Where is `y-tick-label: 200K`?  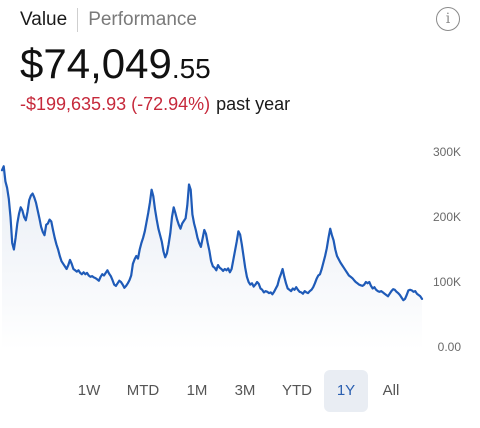 y-tick-label: 200K is located at coordinates (447, 217).